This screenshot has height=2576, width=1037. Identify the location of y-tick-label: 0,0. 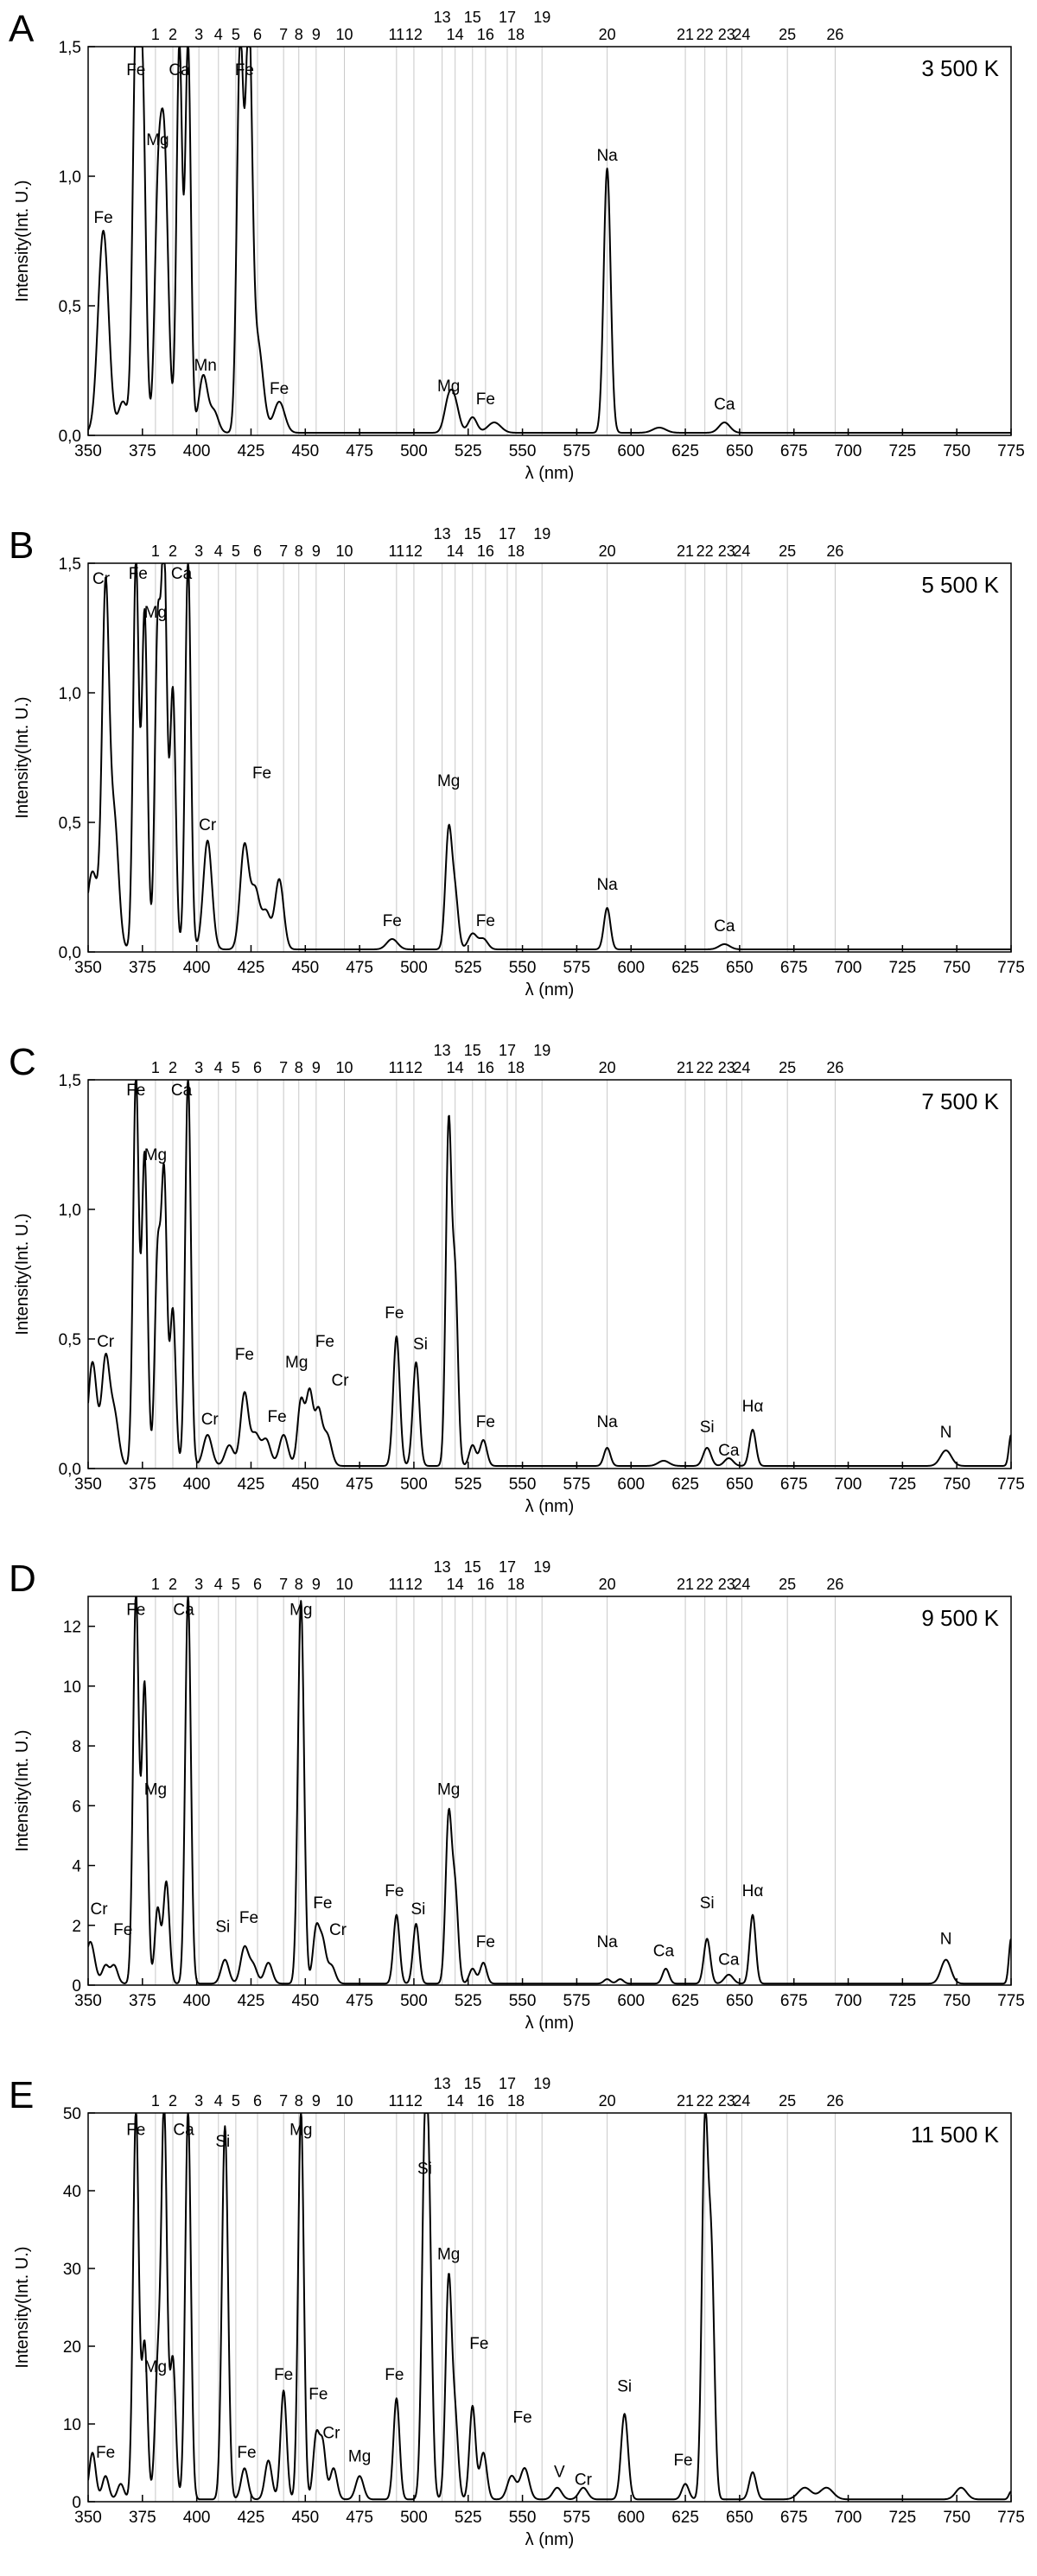
(70, 437).